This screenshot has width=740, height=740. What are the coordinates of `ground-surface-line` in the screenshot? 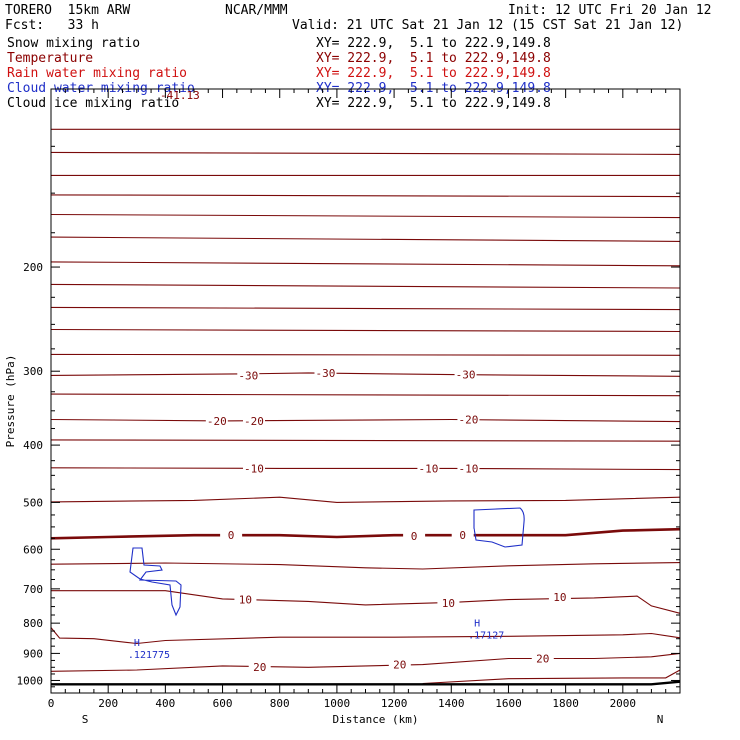 It's located at (366, 683).